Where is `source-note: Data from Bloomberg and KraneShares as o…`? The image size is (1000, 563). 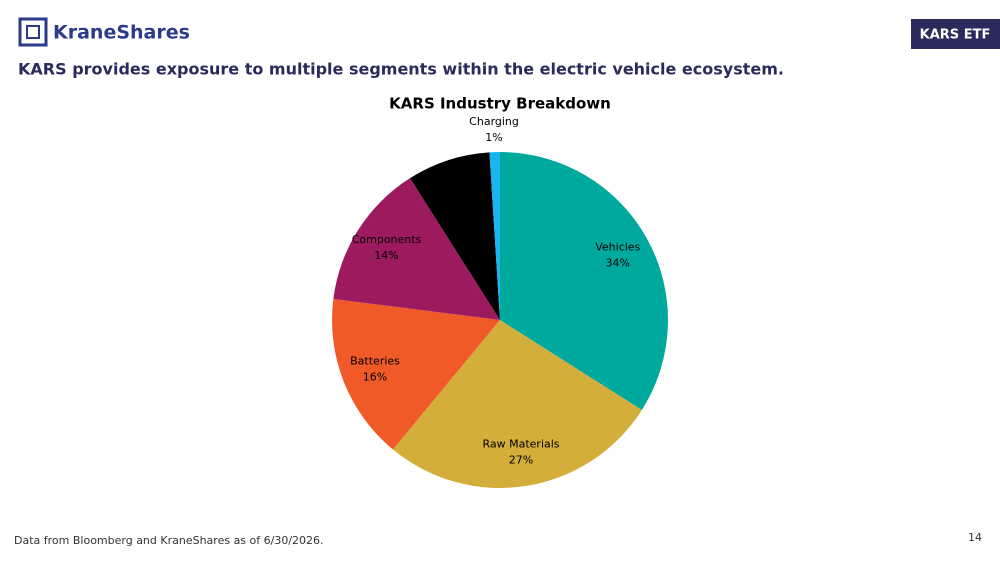 source-note: Data from Bloomberg and KraneShares as o… is located at coordinates (169, 540).